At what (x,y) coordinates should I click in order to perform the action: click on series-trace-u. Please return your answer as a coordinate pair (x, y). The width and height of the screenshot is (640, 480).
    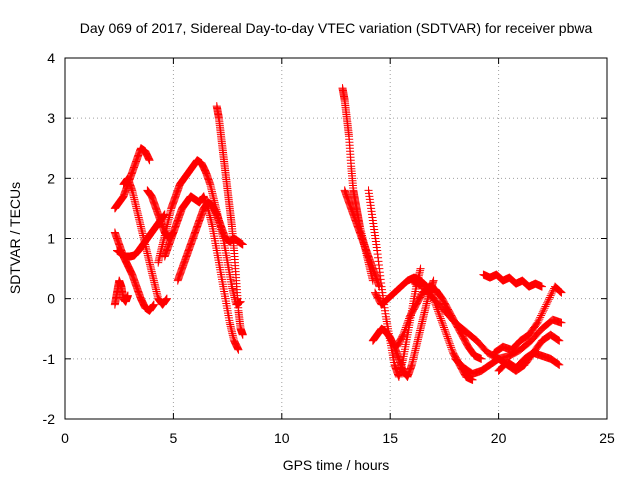
    Looking at the image, I should click on (529, 361).